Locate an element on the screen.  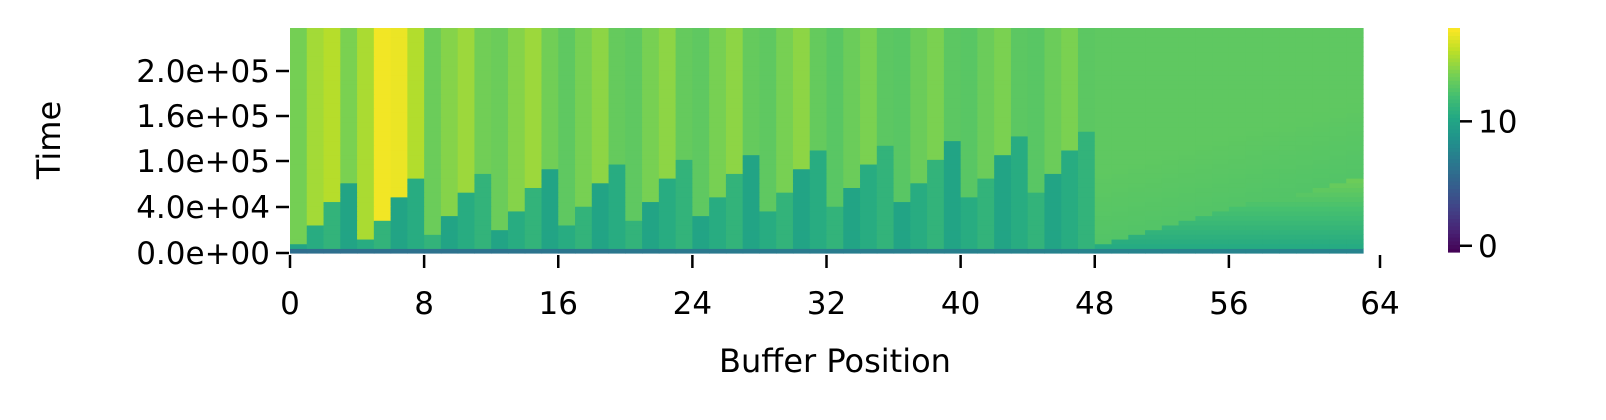
colorbar-segment is located at coordinates (1454, 60).